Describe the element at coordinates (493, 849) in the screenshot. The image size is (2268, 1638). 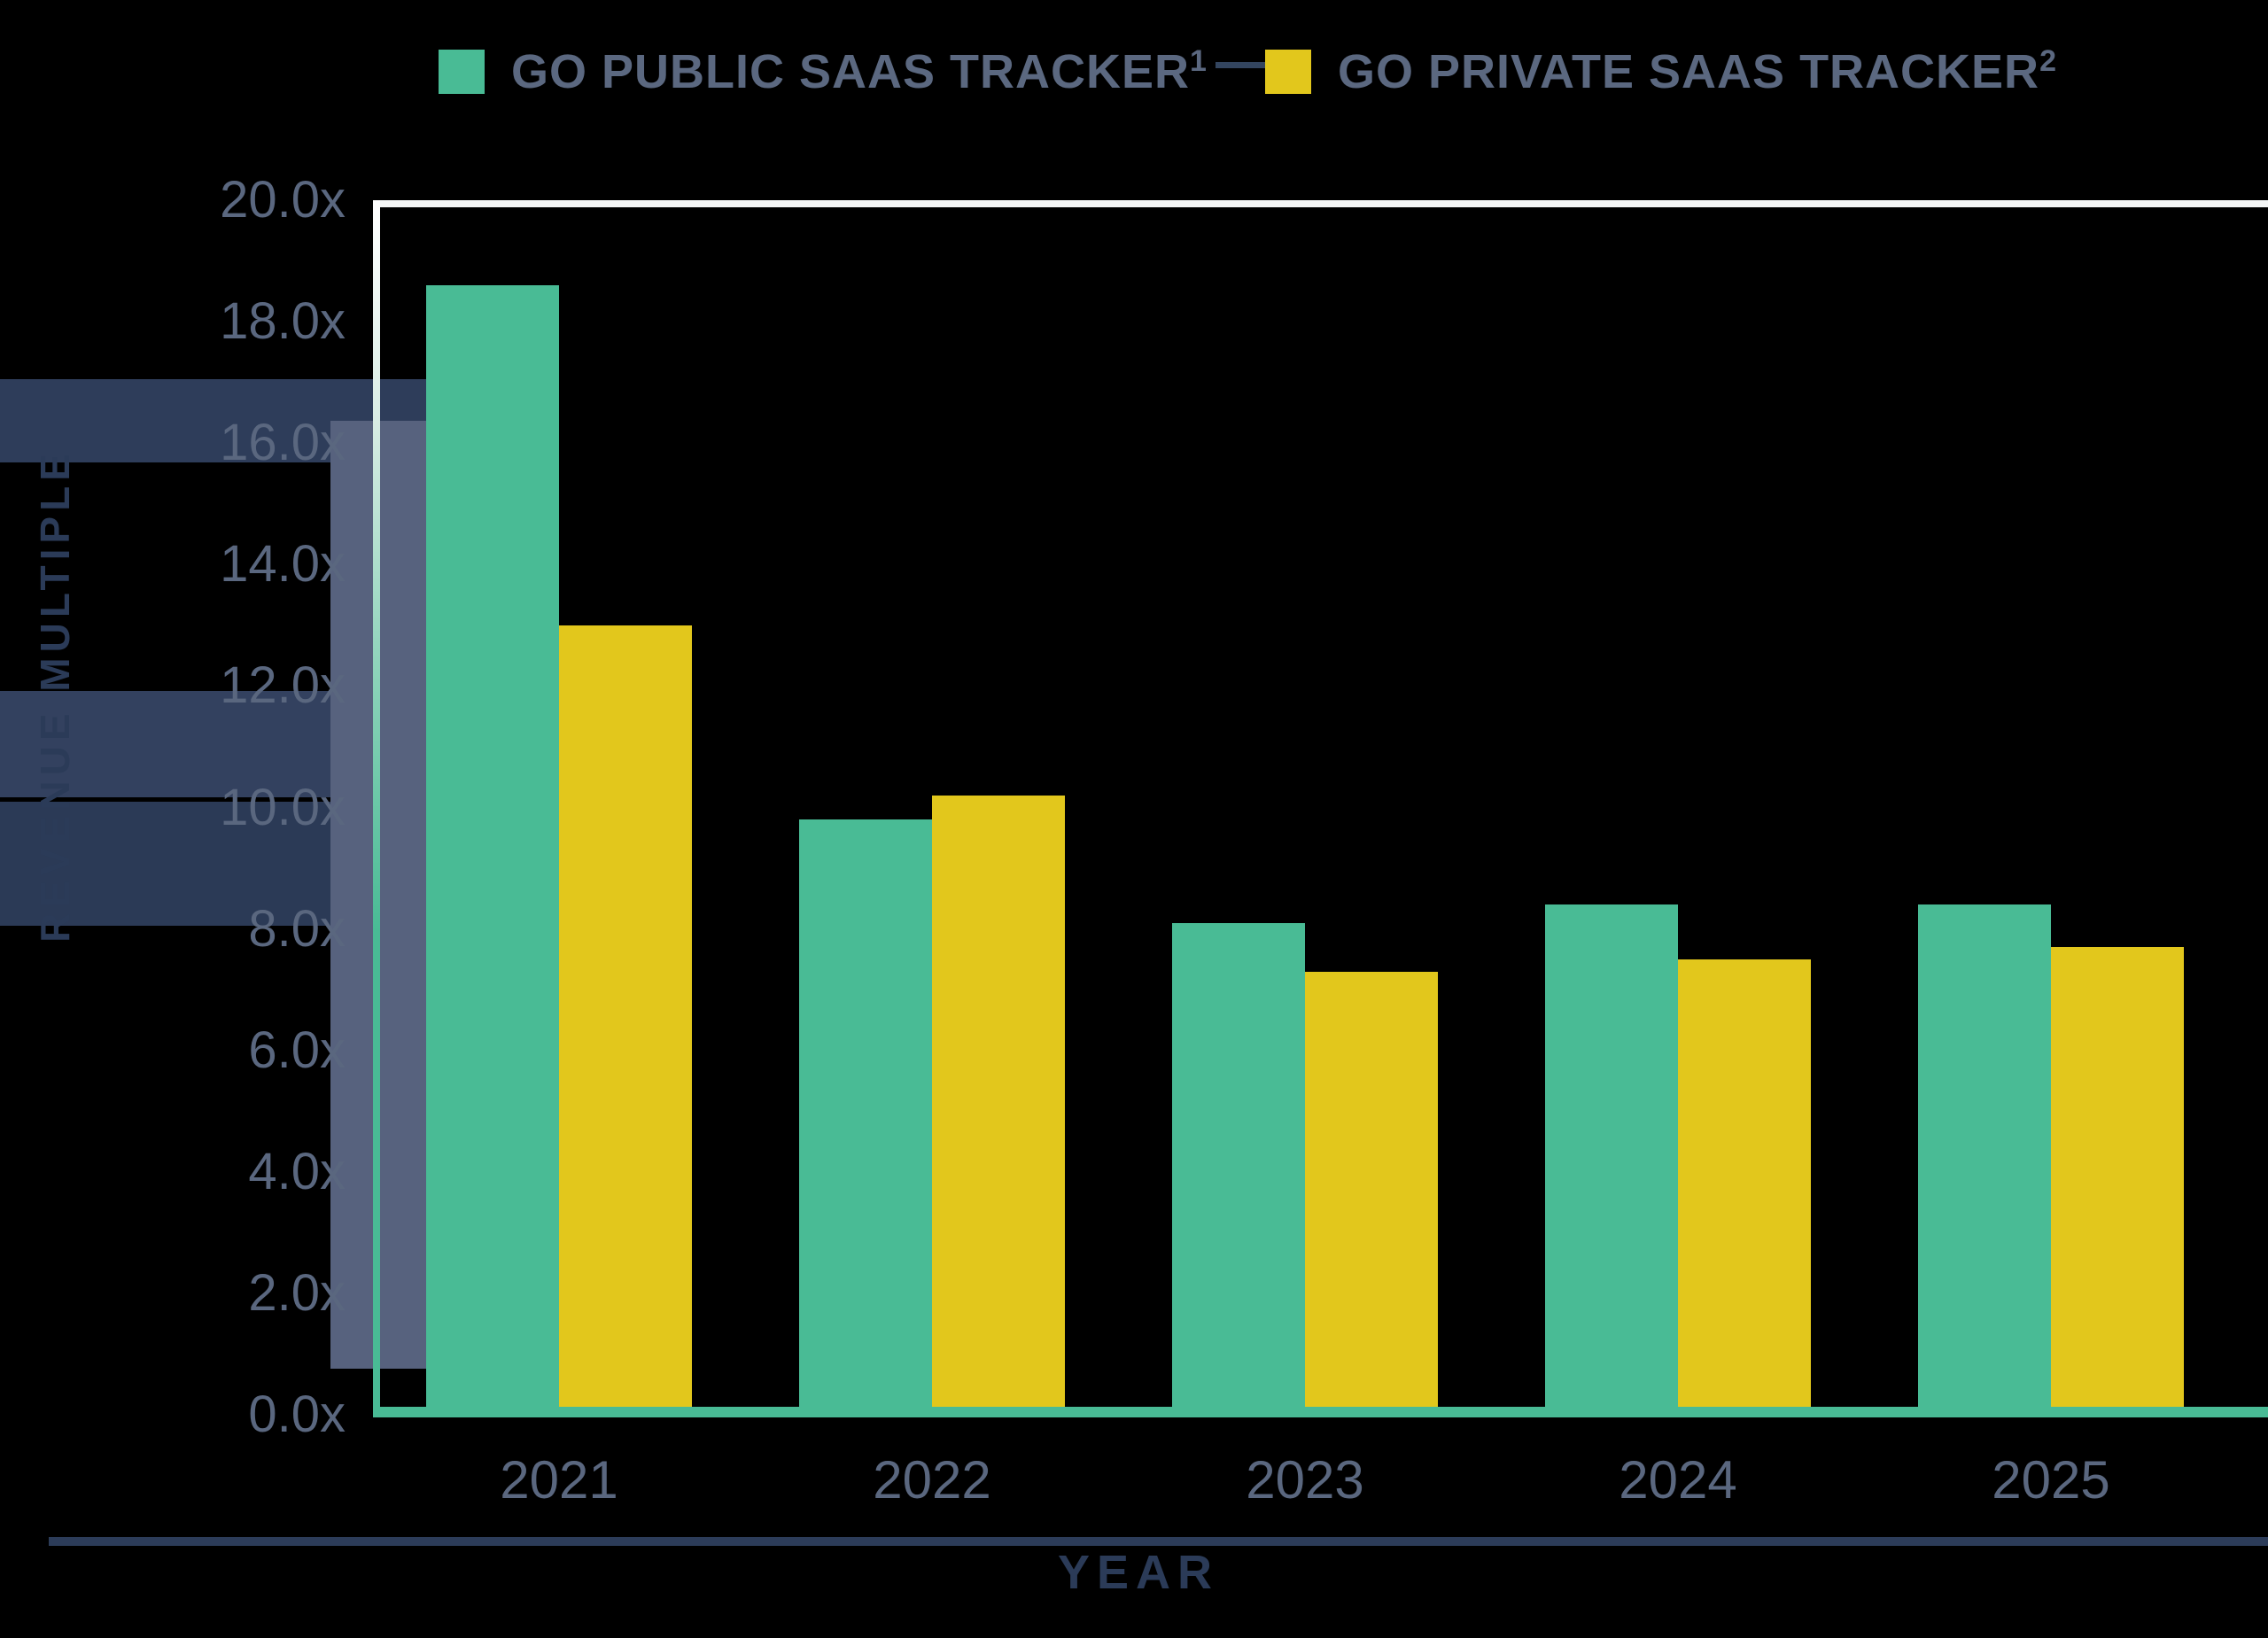
I see `bar-2021-public` at that location.